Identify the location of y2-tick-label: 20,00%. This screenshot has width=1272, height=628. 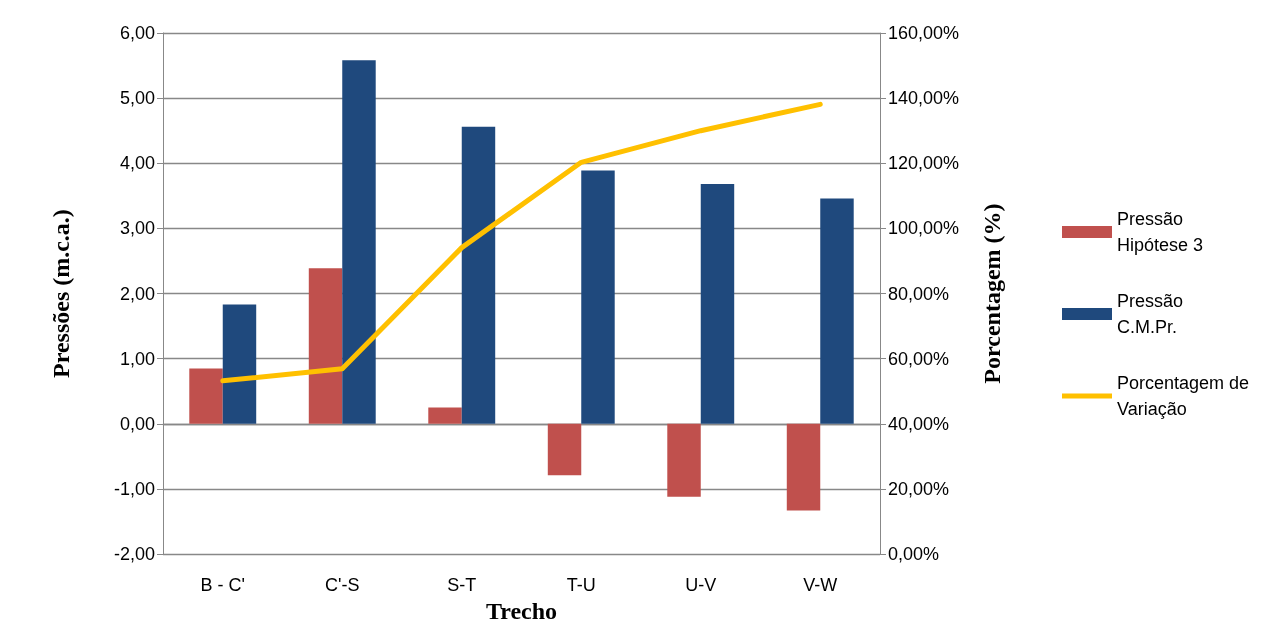
(919, 488).